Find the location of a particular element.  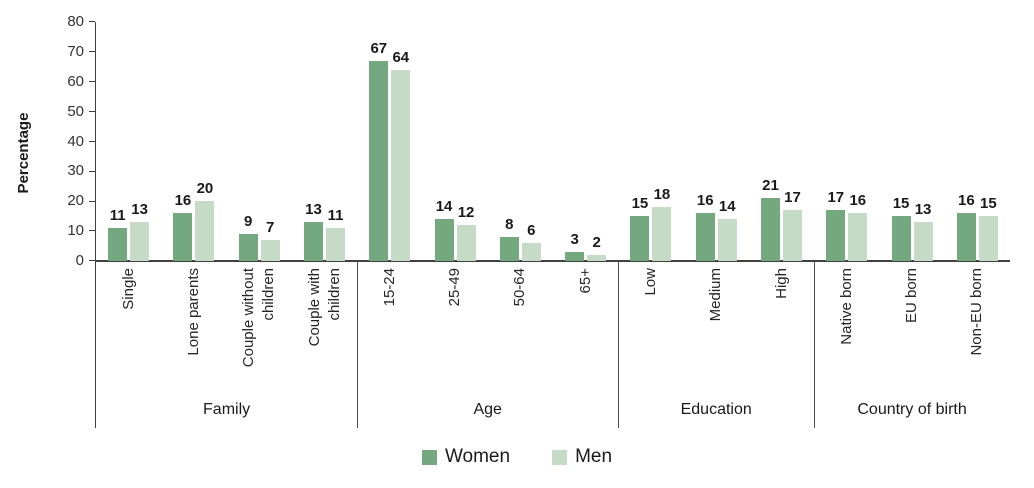

value-label-women: 14 is located at coordinates (444, 207).